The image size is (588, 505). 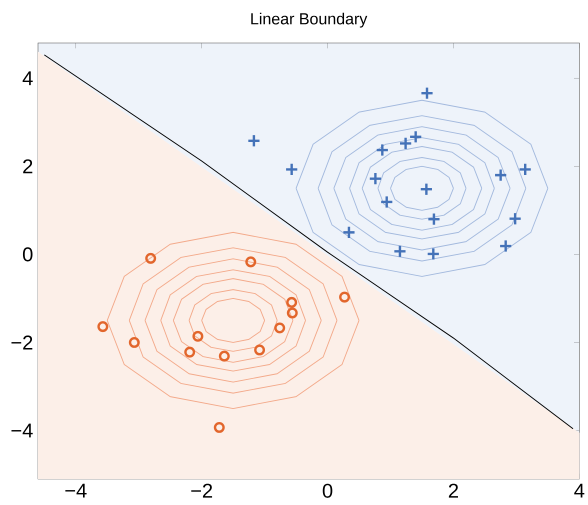 I want to click on y-tick-label: 4, so click(x=27, y=78).